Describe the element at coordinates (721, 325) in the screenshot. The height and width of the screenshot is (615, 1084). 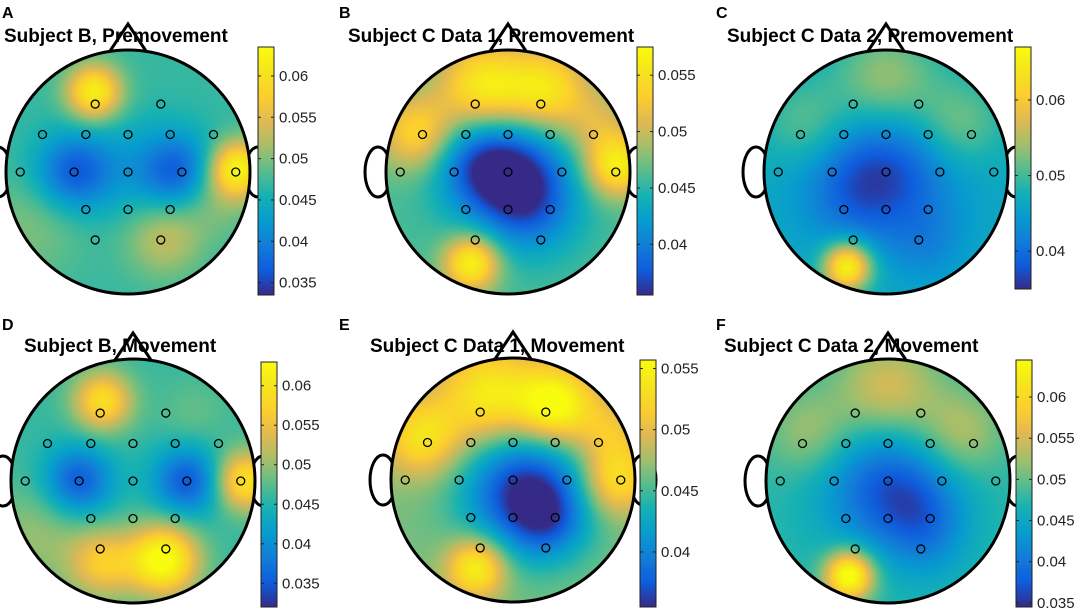
I see `panel-letter: F` at that location.